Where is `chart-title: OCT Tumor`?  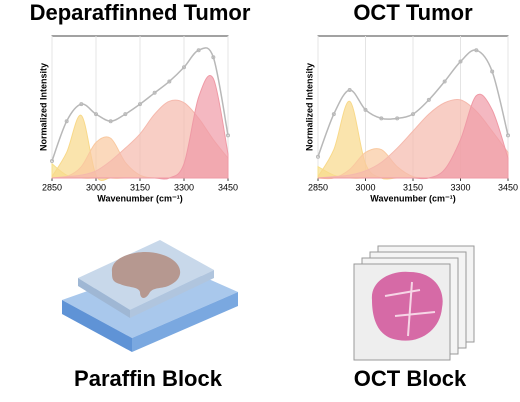
chart-title: OCT Tumor is located at coordinates (413, 12).